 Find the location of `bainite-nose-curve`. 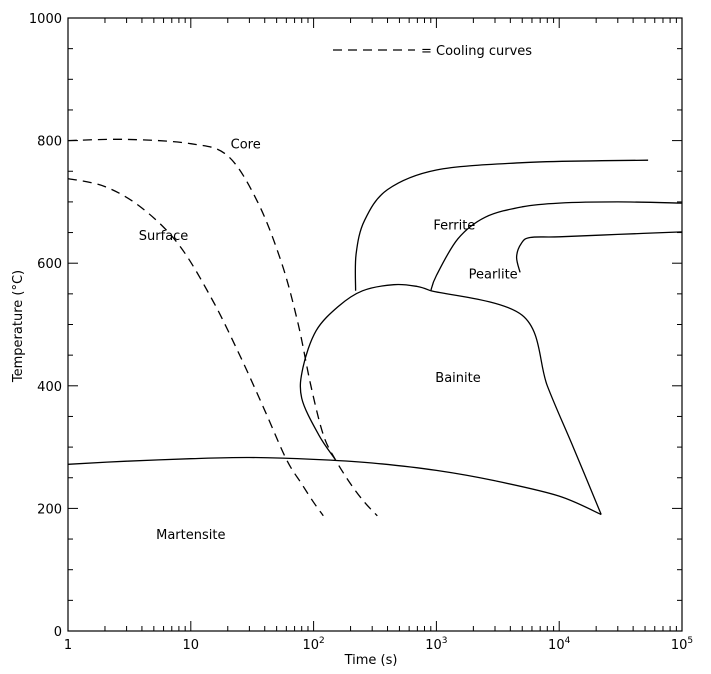

bainite-nose-curve is located at coordinates (365, 371).